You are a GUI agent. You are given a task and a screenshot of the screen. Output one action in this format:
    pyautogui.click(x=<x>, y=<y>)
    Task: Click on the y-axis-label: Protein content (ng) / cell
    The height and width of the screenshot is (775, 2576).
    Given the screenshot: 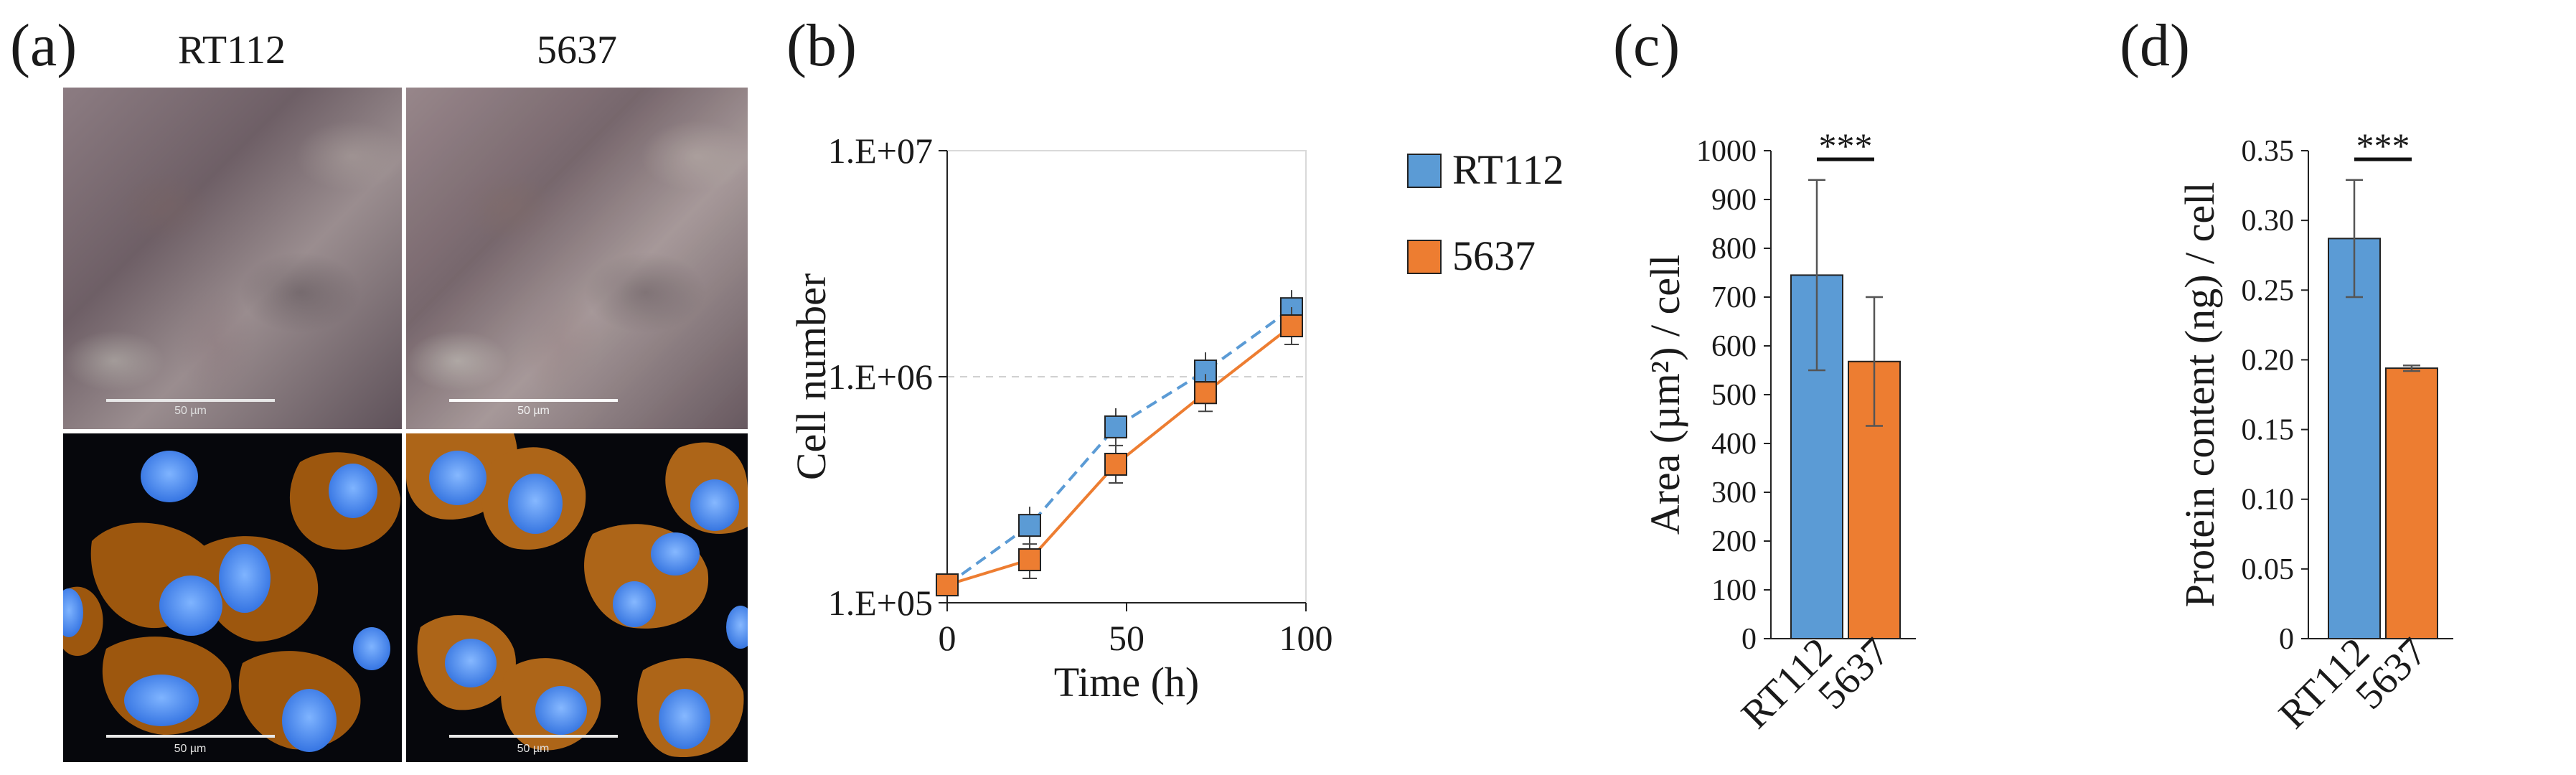 What is the action you would take?
    pyautogui.click(x=2199, y=395)
    